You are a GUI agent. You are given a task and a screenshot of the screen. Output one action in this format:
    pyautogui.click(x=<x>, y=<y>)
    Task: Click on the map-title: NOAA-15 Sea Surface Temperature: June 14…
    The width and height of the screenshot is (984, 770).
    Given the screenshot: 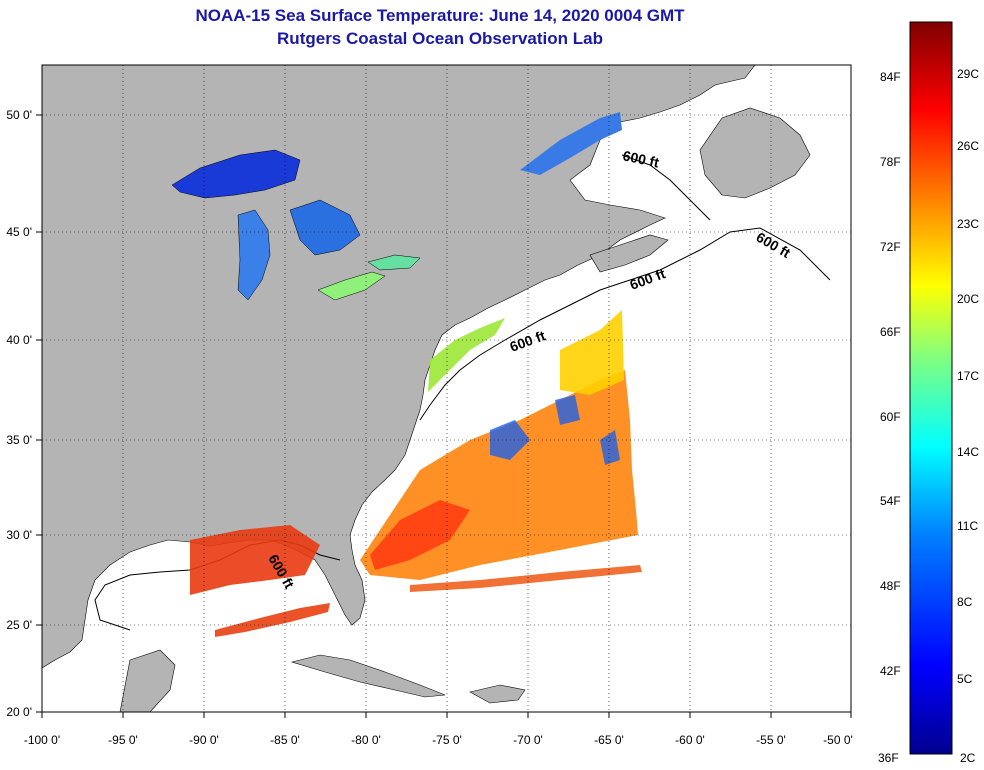 What is the action you would take?
    pyautogui.click(x=440, y=15)
    